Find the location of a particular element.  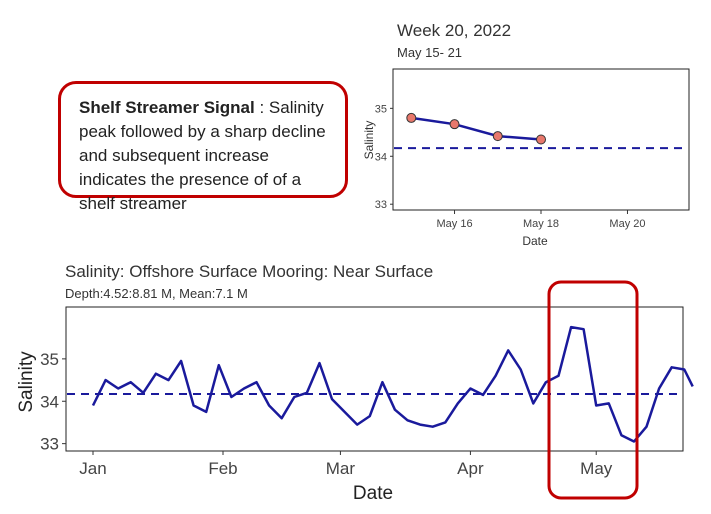

main-x-tick-label: Feb is located at coordinates (222, 468).